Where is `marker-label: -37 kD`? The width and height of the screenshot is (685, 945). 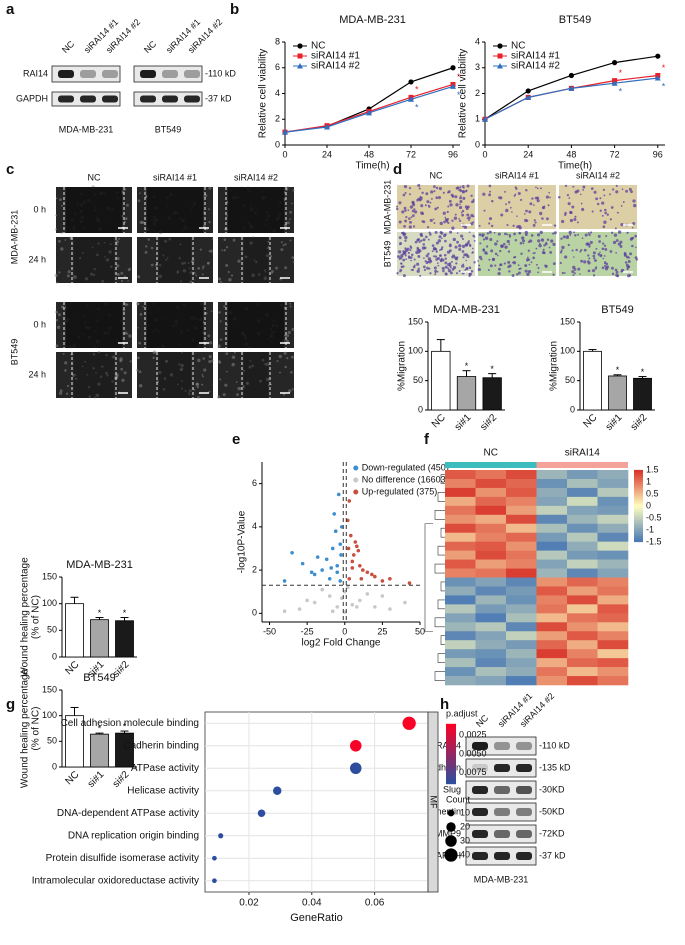
marker-label: -37 kD is located at coordinates (552, 855).